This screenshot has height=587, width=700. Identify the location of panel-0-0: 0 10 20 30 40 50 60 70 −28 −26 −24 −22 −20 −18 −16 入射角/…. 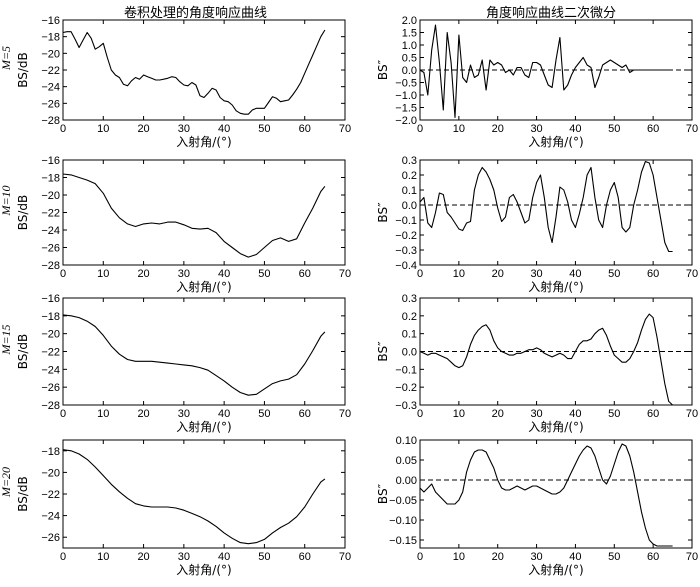
(175, 82).